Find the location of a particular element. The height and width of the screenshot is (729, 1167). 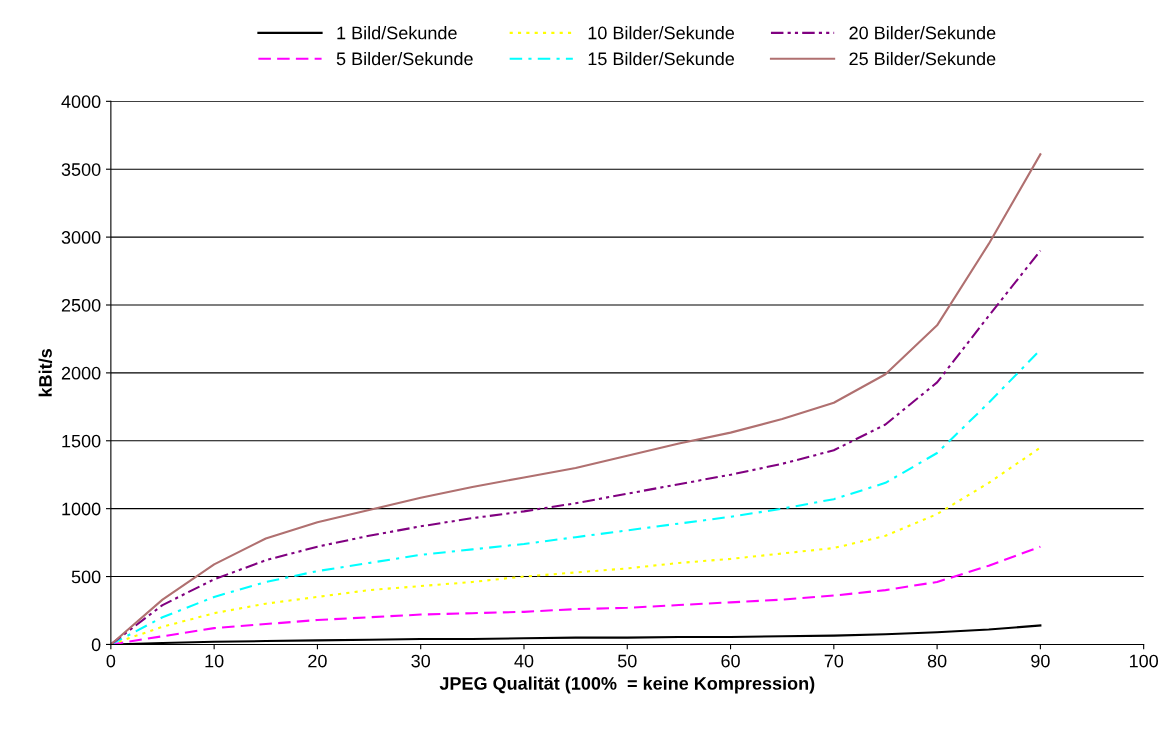

legend-label: 5 Bilder/Sekunde is located at coordinates (404, 58).